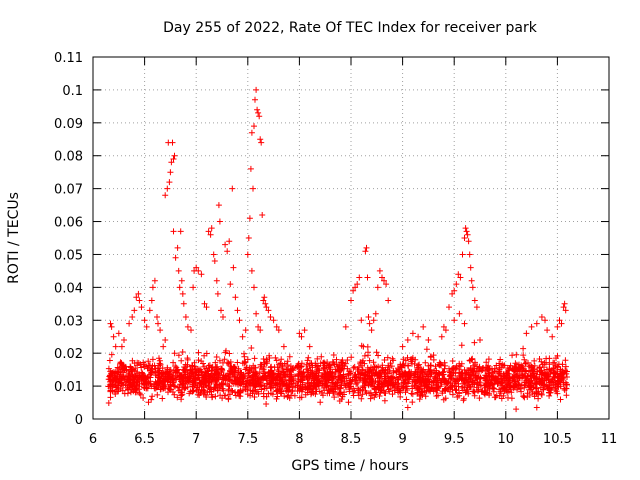 Image resolution: width=640 pixels, height=480 pixels. Describe the element at coordinates (68, 288) in the screenshot. I see `y-tick-label: 0.04` at that location.